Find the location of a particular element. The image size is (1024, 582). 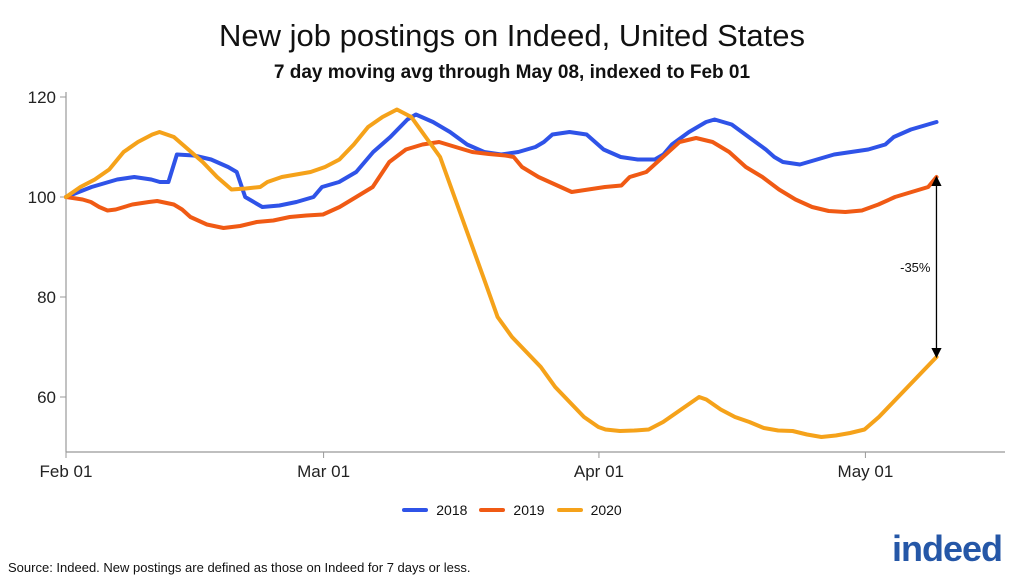

legend-item-2018: 2018 is located at coordinates (434, 510).